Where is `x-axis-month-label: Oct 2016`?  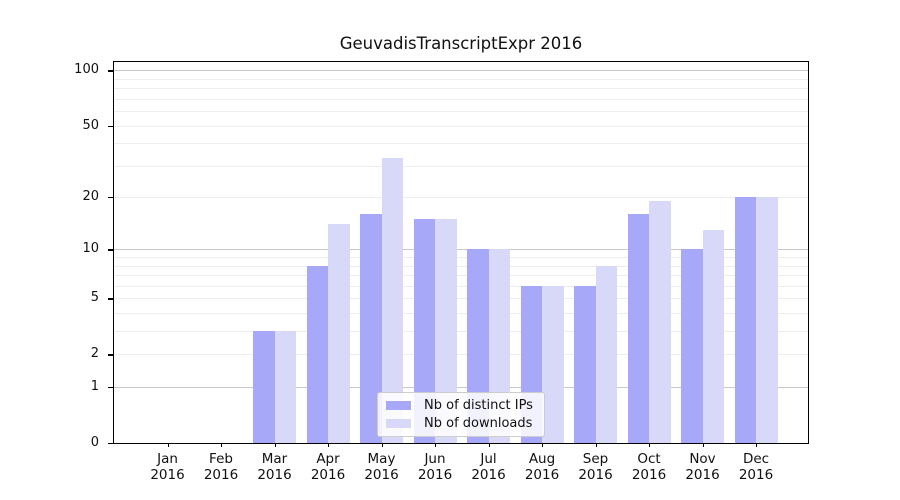
x-axis-month-label: Oct 2016 is located at coordinates (649, 467).